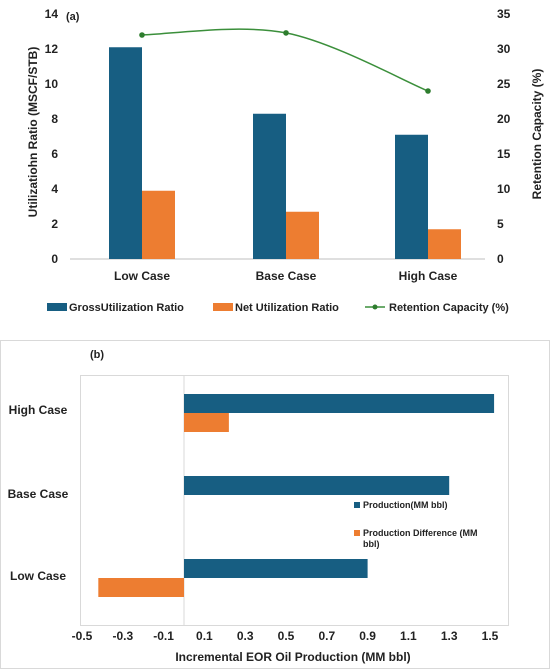 The width and height of the screenshot is (550, 669). Describe the element at coordinates (408, 636) in the screenshot. I see `panel-b-x-tick-8: 1.1` at that location.